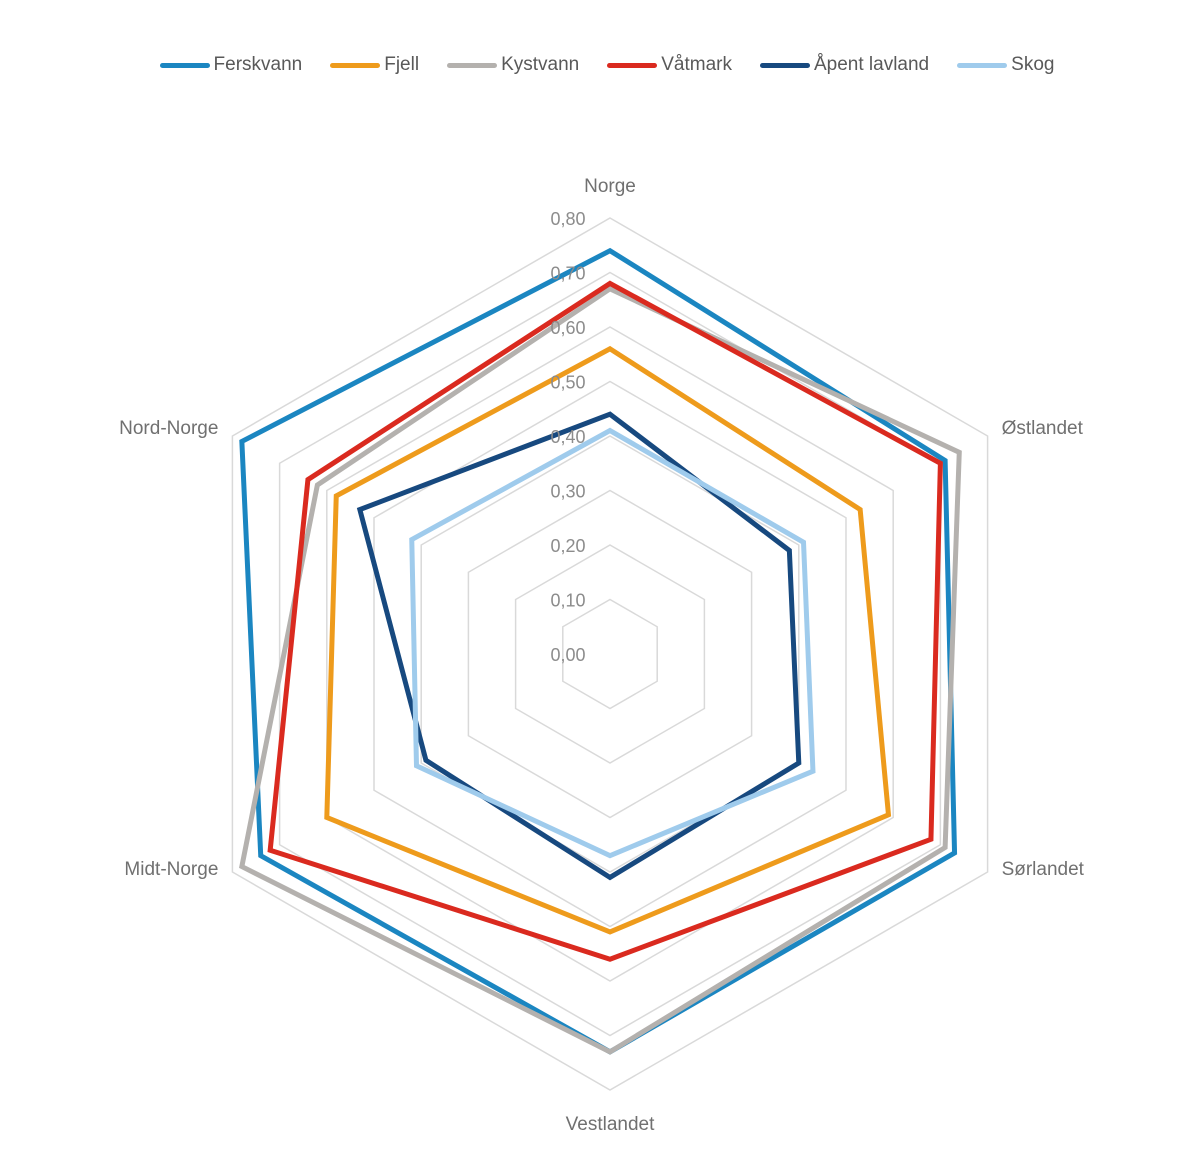  Describe the element at coordinates (567, 219) in the screenshot. I see `tick-label: 0,80` at that location.